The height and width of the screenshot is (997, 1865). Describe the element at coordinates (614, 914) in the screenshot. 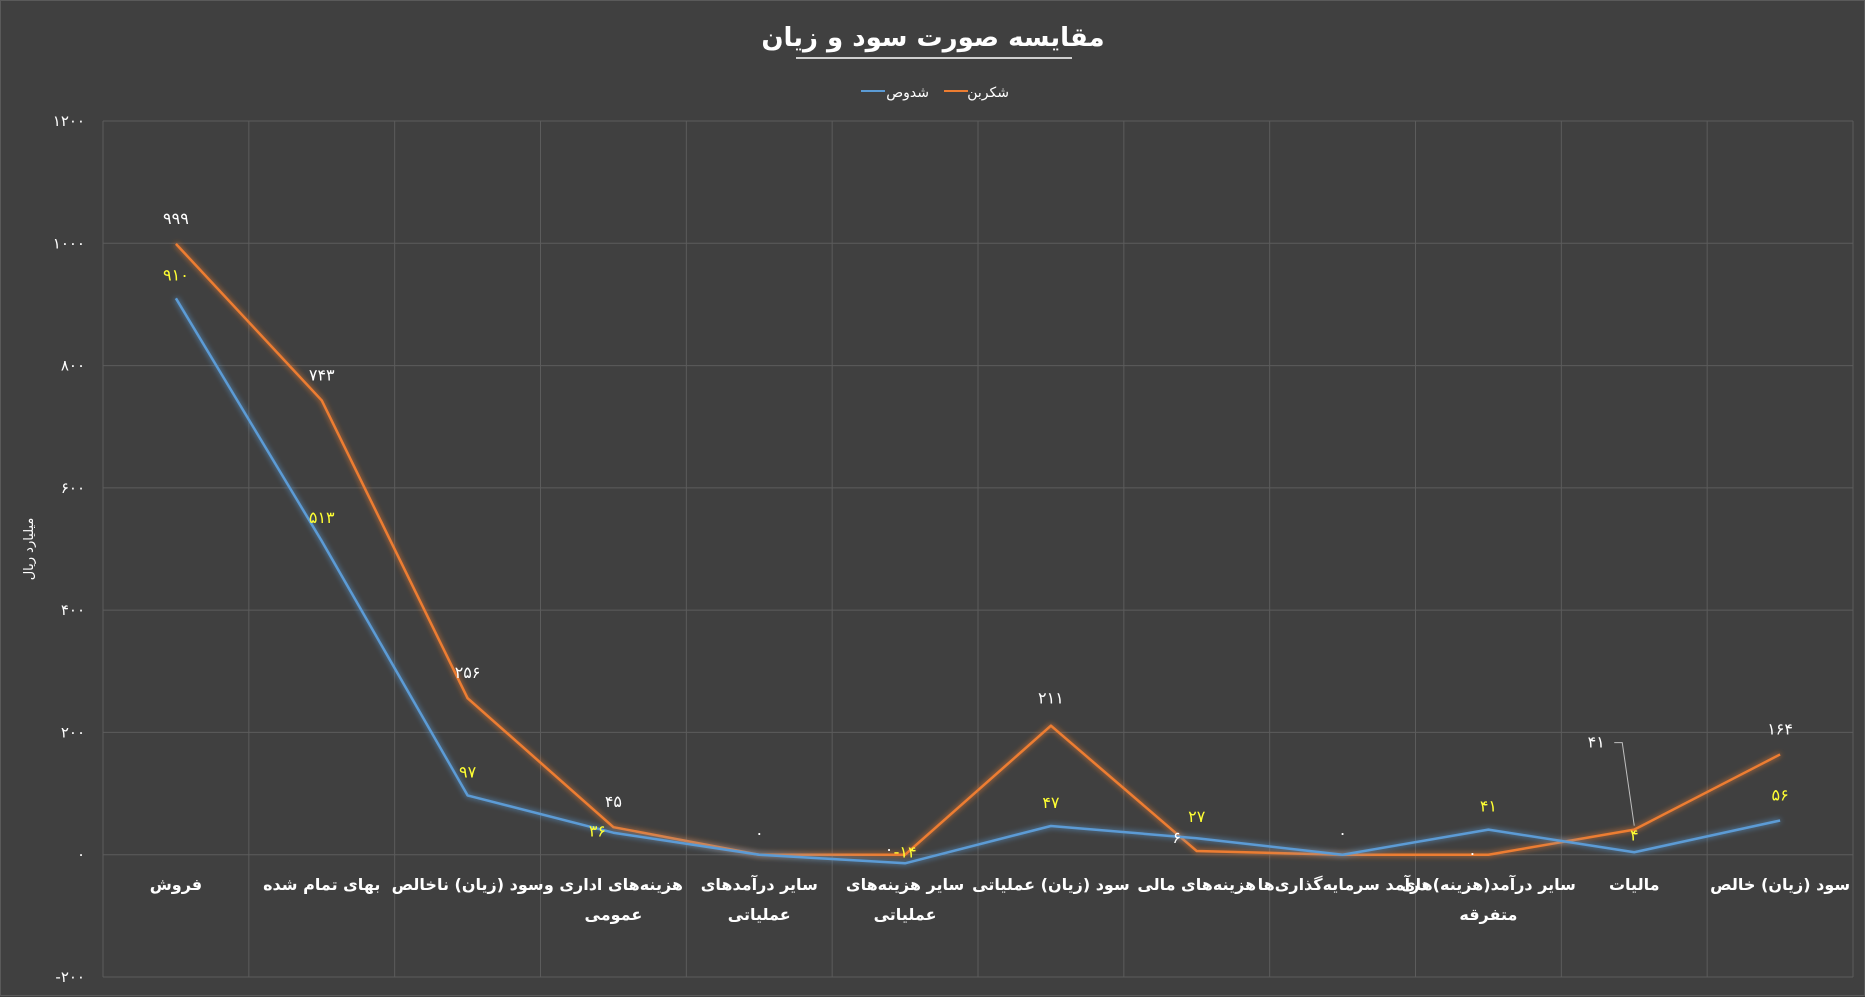

I see `x-category-label: عمومی` at that location.